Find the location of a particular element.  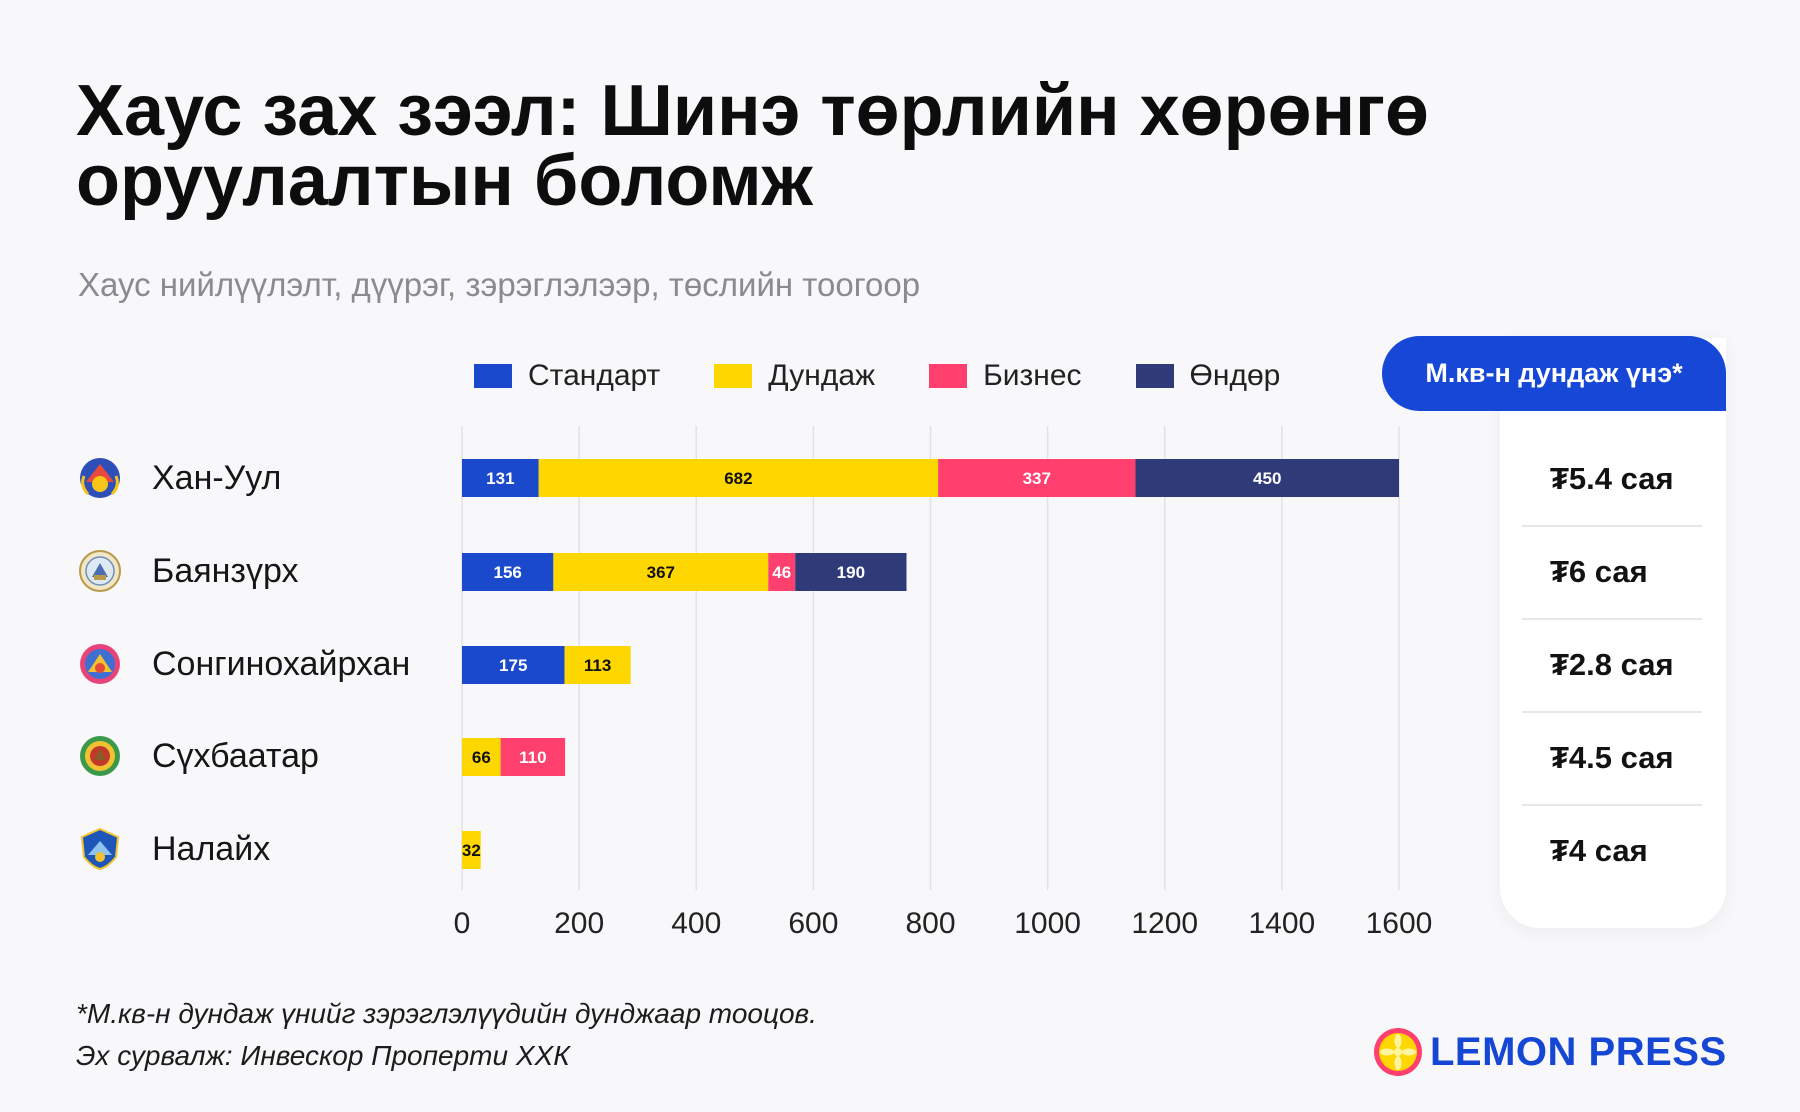

bar-value-label: 32 is located at coordinates (471, 850).